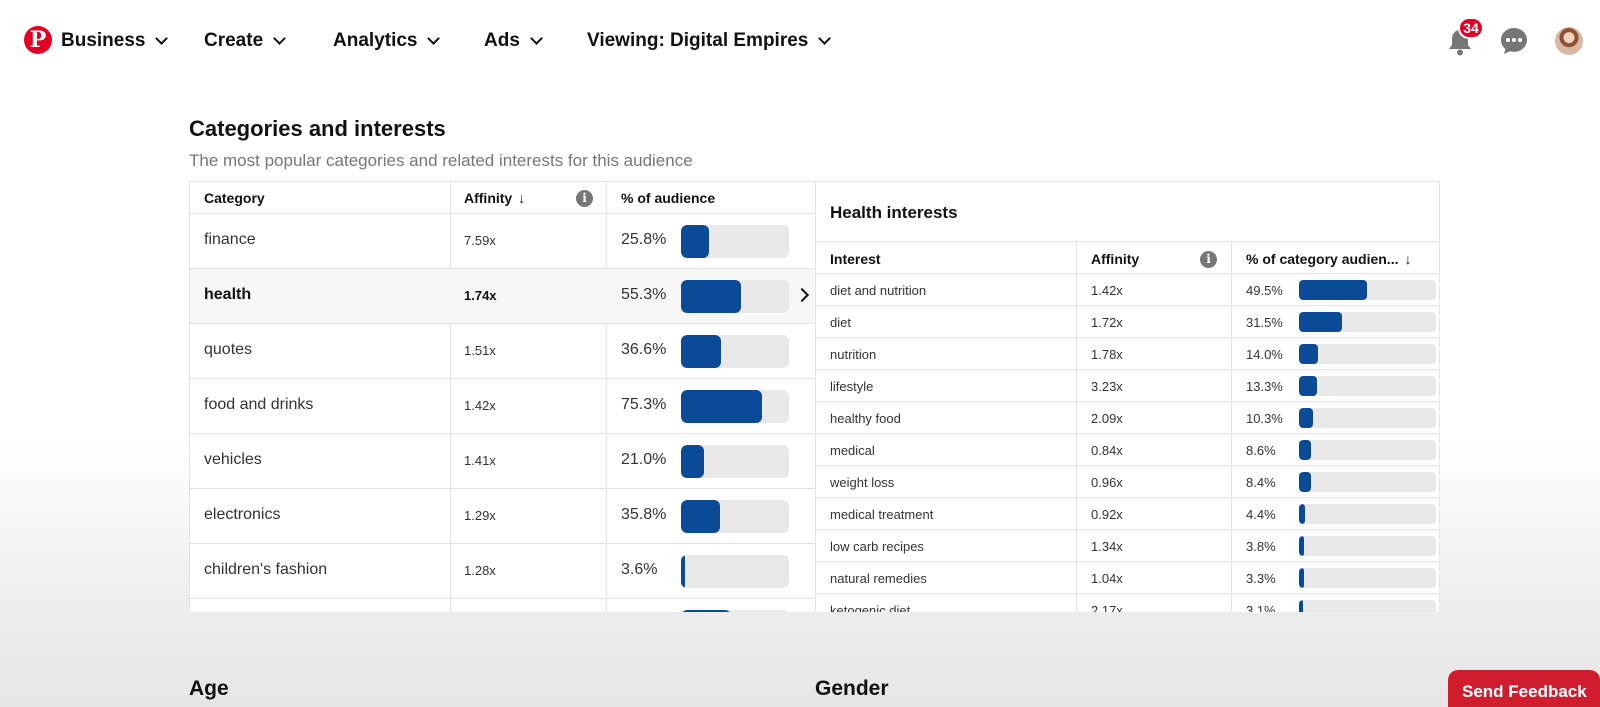  What do you see at coordinates (1107, 354) in the screenshot?
I see `interest-affinity: 1.78x` at bounding box center [1107, 354].